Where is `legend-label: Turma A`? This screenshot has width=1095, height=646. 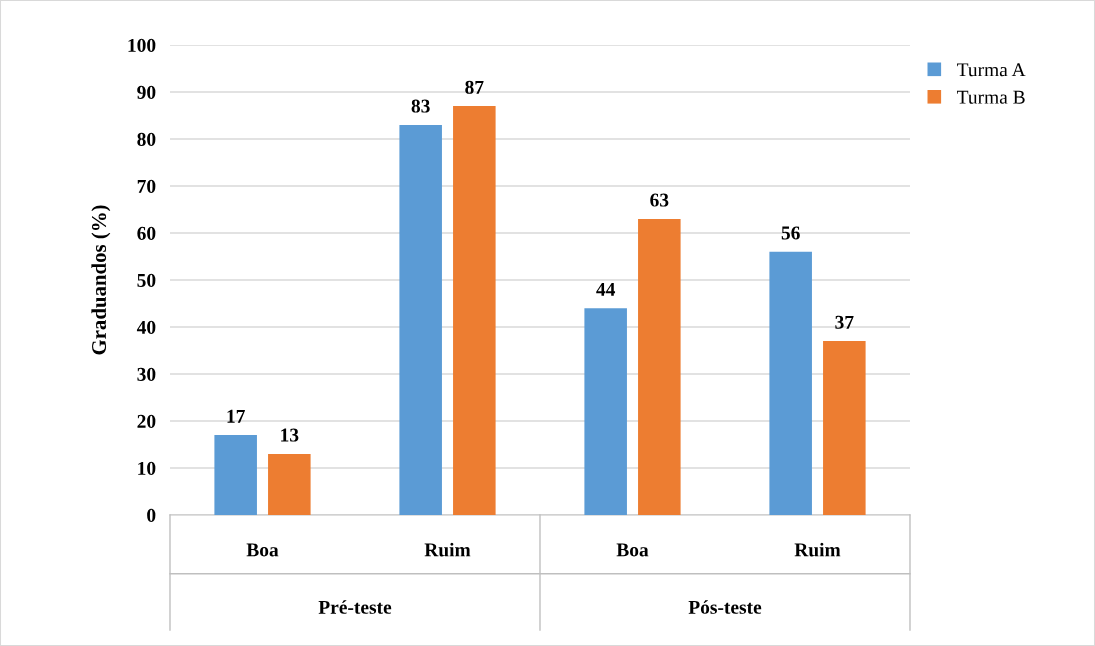
legend-label: Turma A is located at coordinates (991, 70).